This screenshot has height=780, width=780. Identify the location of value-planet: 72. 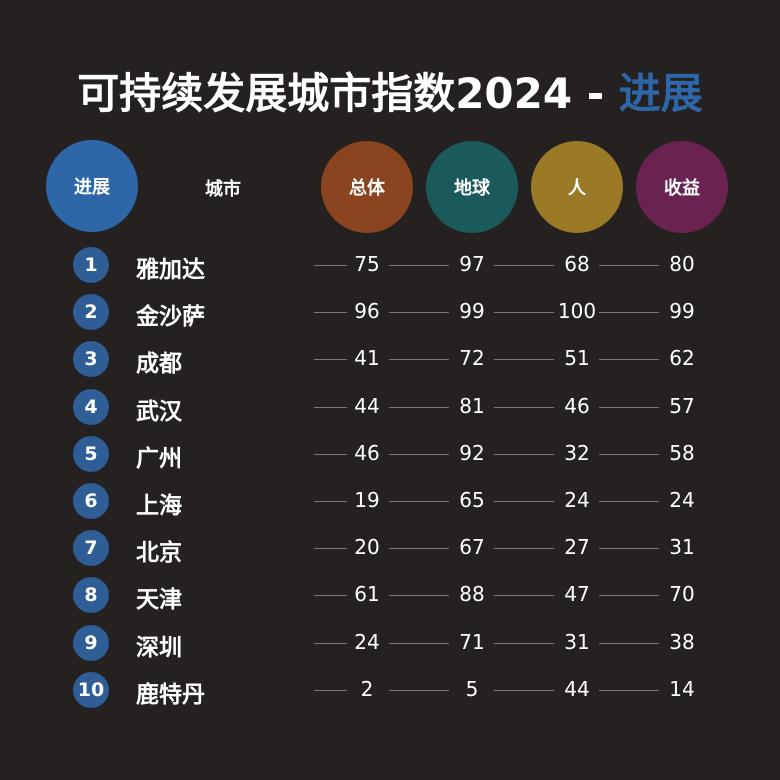
(472, 358).